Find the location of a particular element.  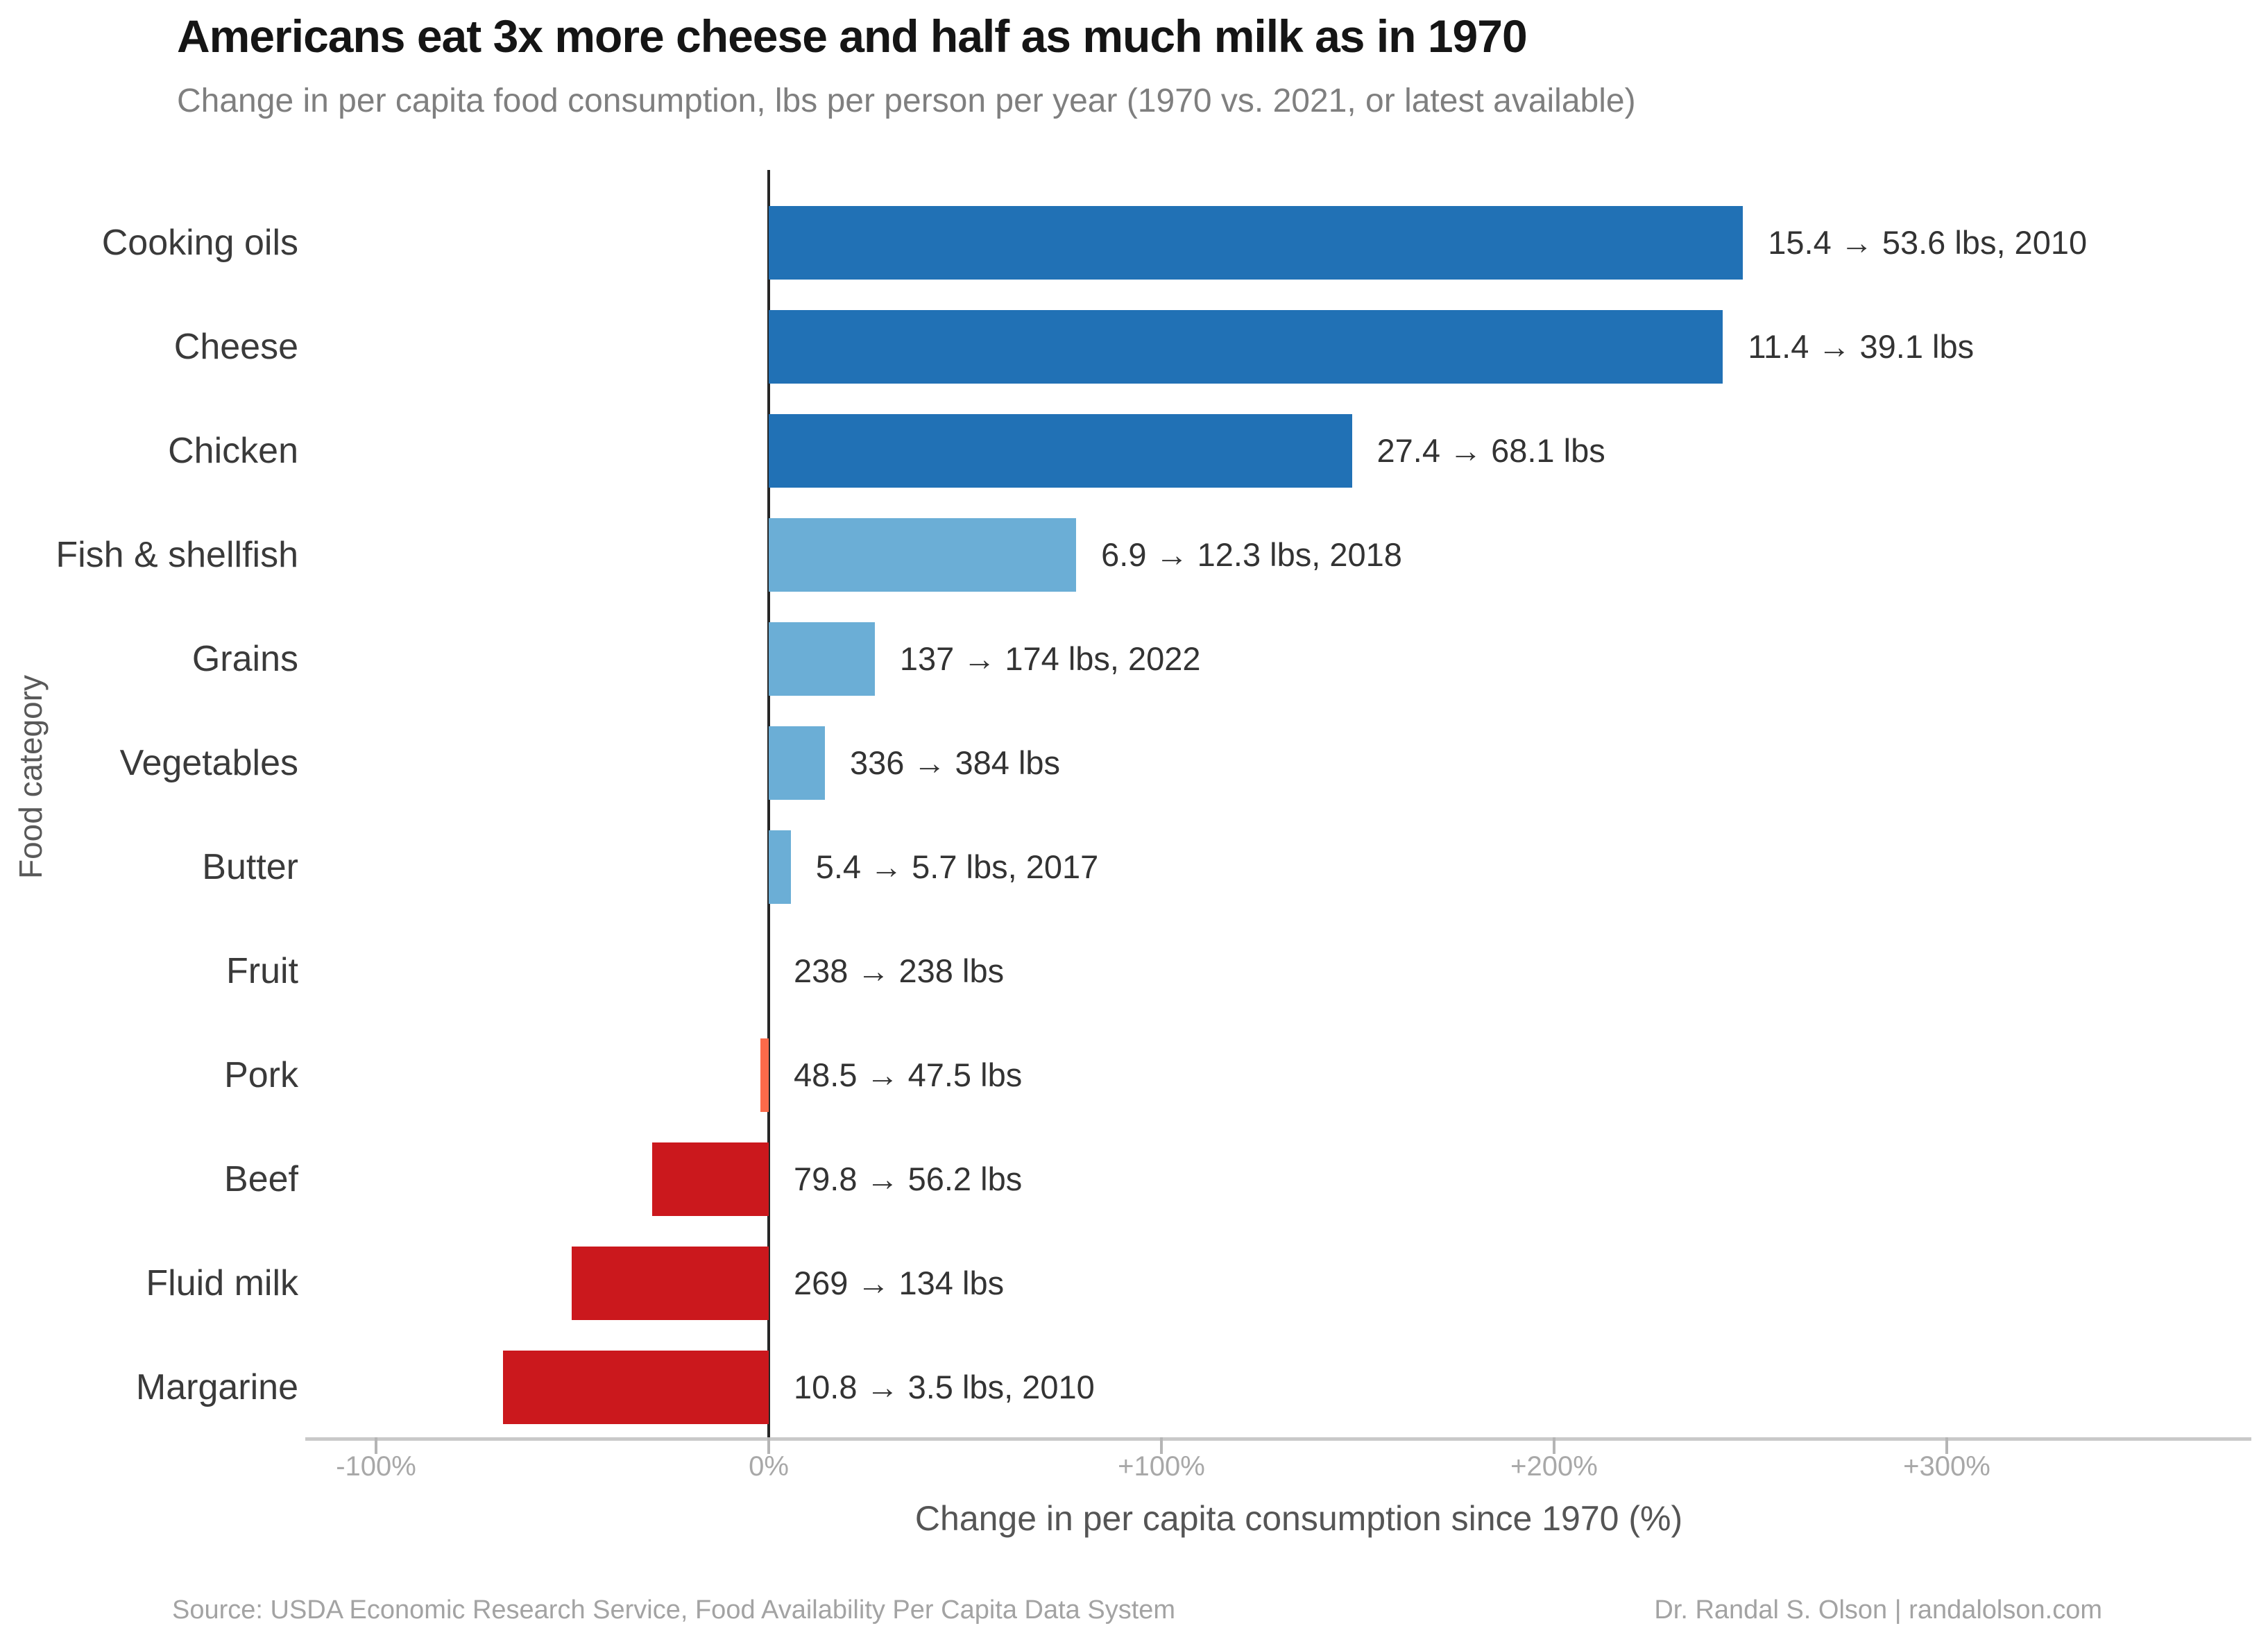

category-label: Fish & shellfish is located at coordinates (177, 555).